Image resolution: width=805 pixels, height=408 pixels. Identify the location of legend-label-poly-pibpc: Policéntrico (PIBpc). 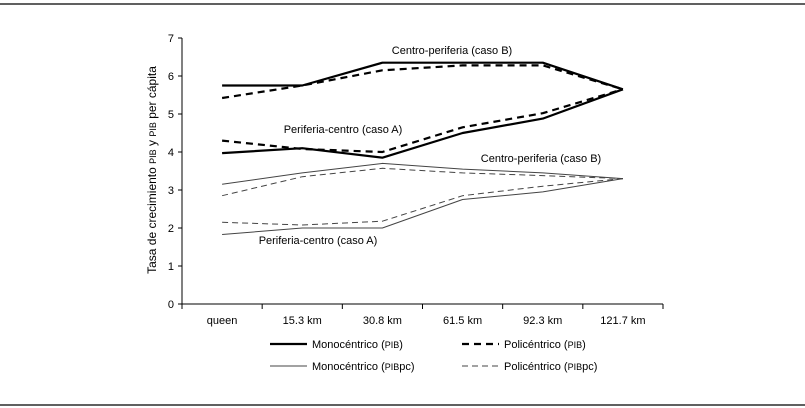
(550, 367).